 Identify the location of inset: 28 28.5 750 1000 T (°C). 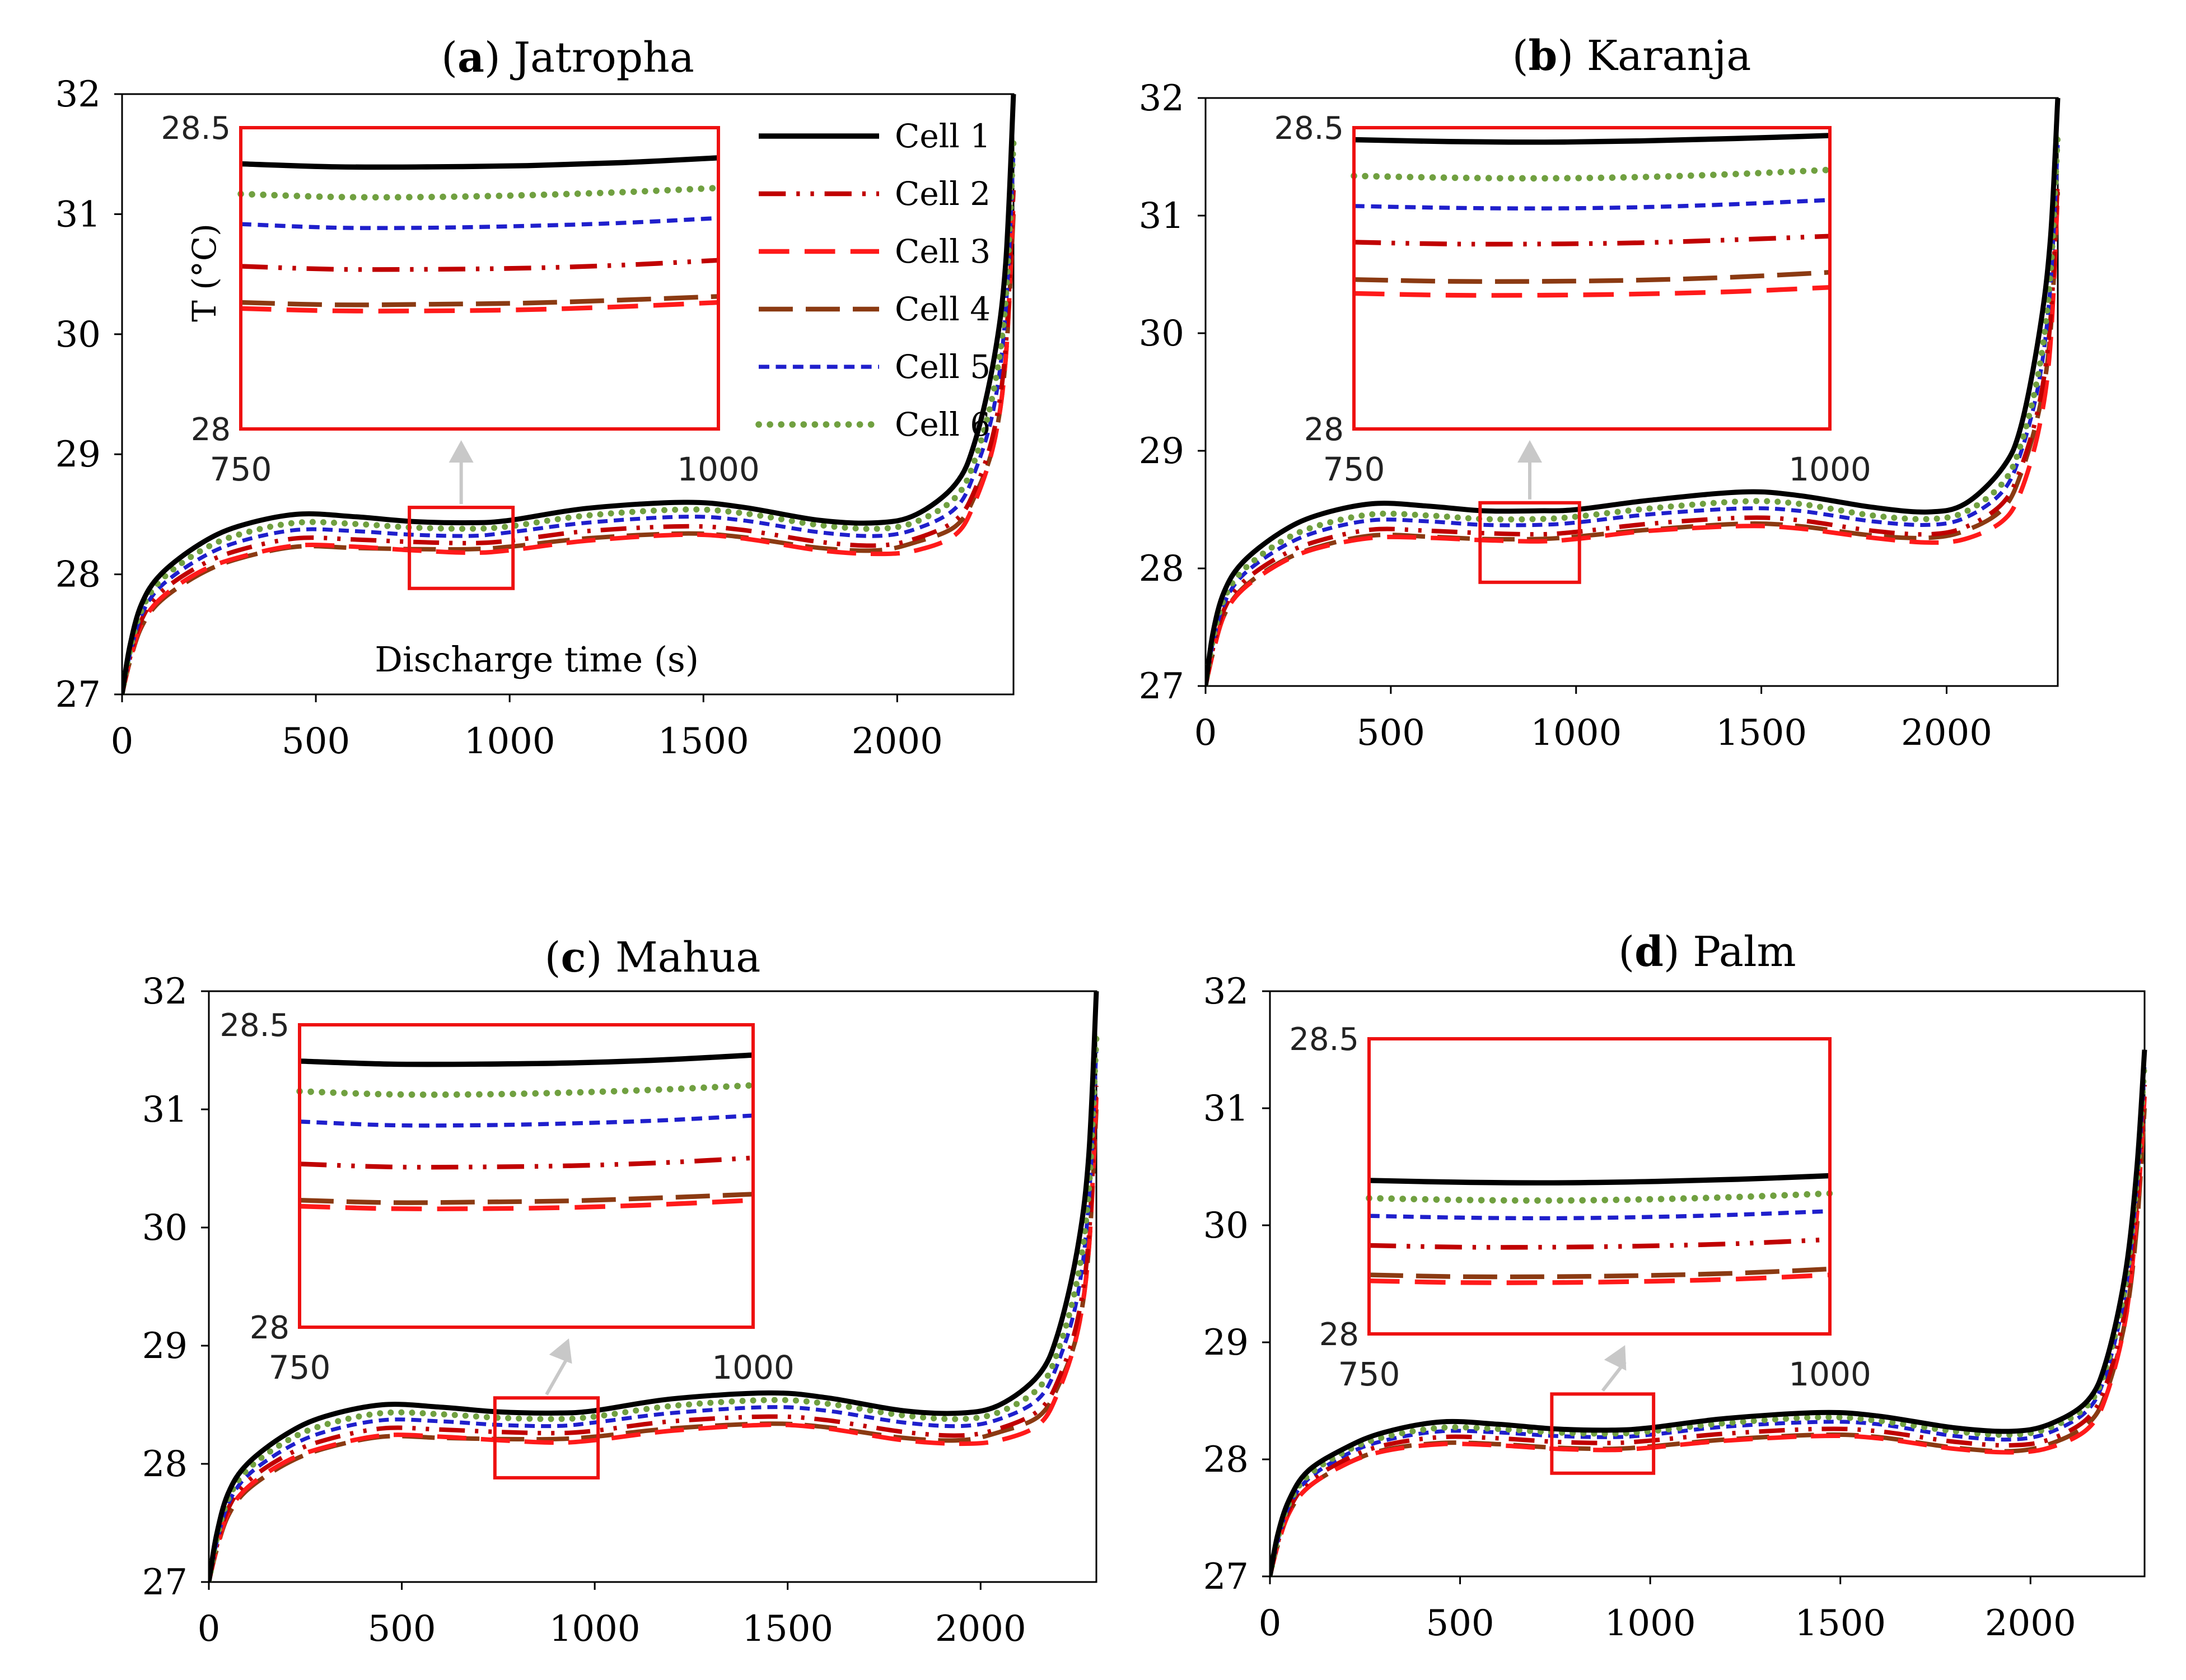
(460, 299).